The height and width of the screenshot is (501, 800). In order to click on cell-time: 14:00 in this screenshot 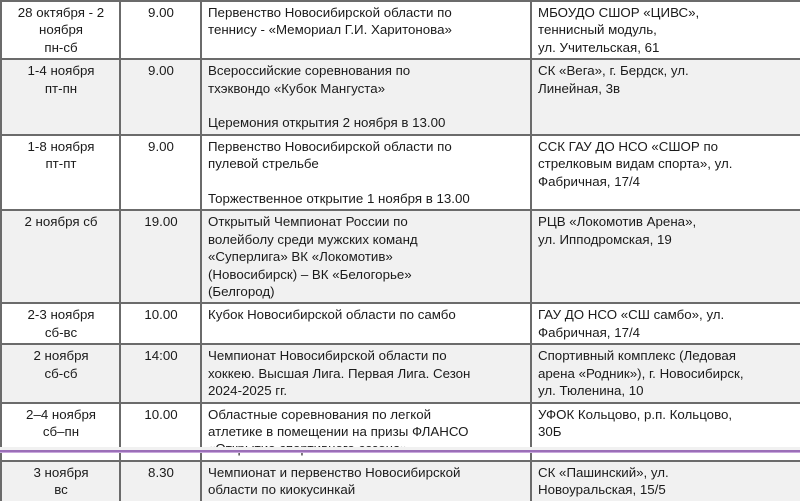, I will do `click(160, 373)`.